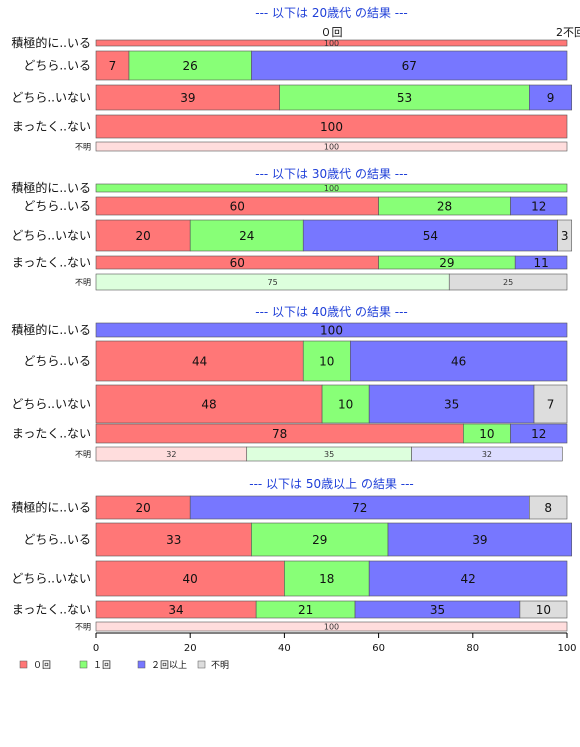 The height and width of the screenshot is (747, 580). I want to click on data-label: 40, so click(190, 579).